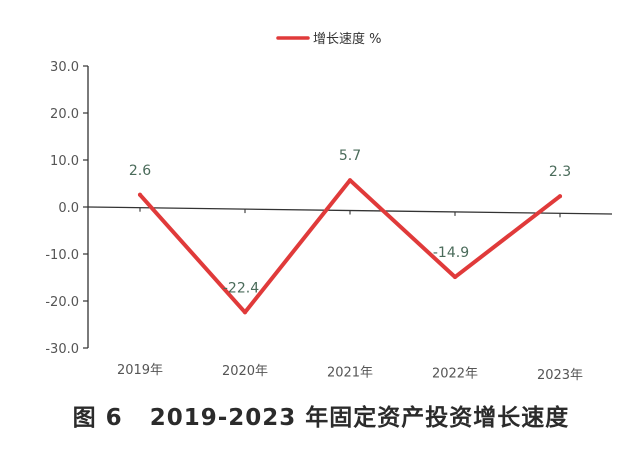 This screenshot has height=458, width=642. What do you see at coordinates (245, 371) in the screenshot?
I see `x-tick-label: 2020年` at bounding box center [245, 371].